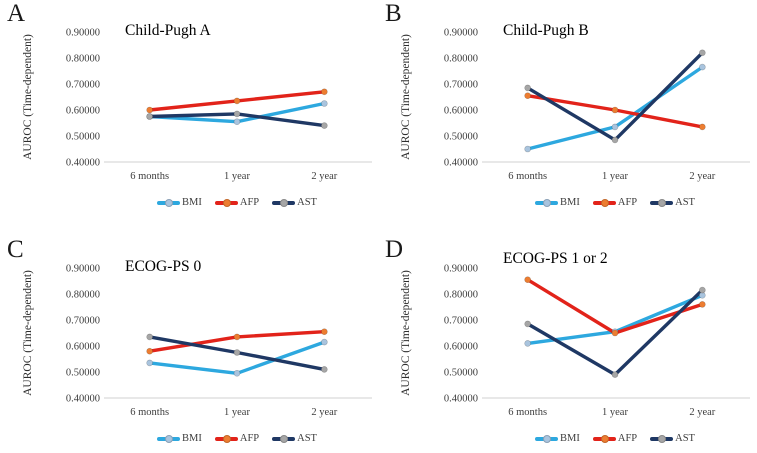  What do you see at coordinates (394, 249) in the screenshot?
I see `panel-letter: D` at bounding box center [394, 249].